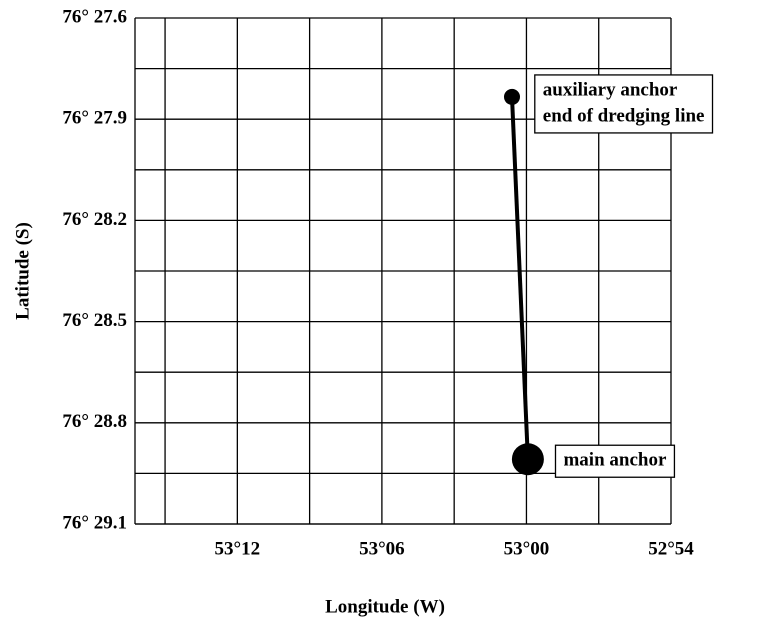 The image size is (762, 625). I want to click on x-tick-label: 52°54, so click(671, 548).